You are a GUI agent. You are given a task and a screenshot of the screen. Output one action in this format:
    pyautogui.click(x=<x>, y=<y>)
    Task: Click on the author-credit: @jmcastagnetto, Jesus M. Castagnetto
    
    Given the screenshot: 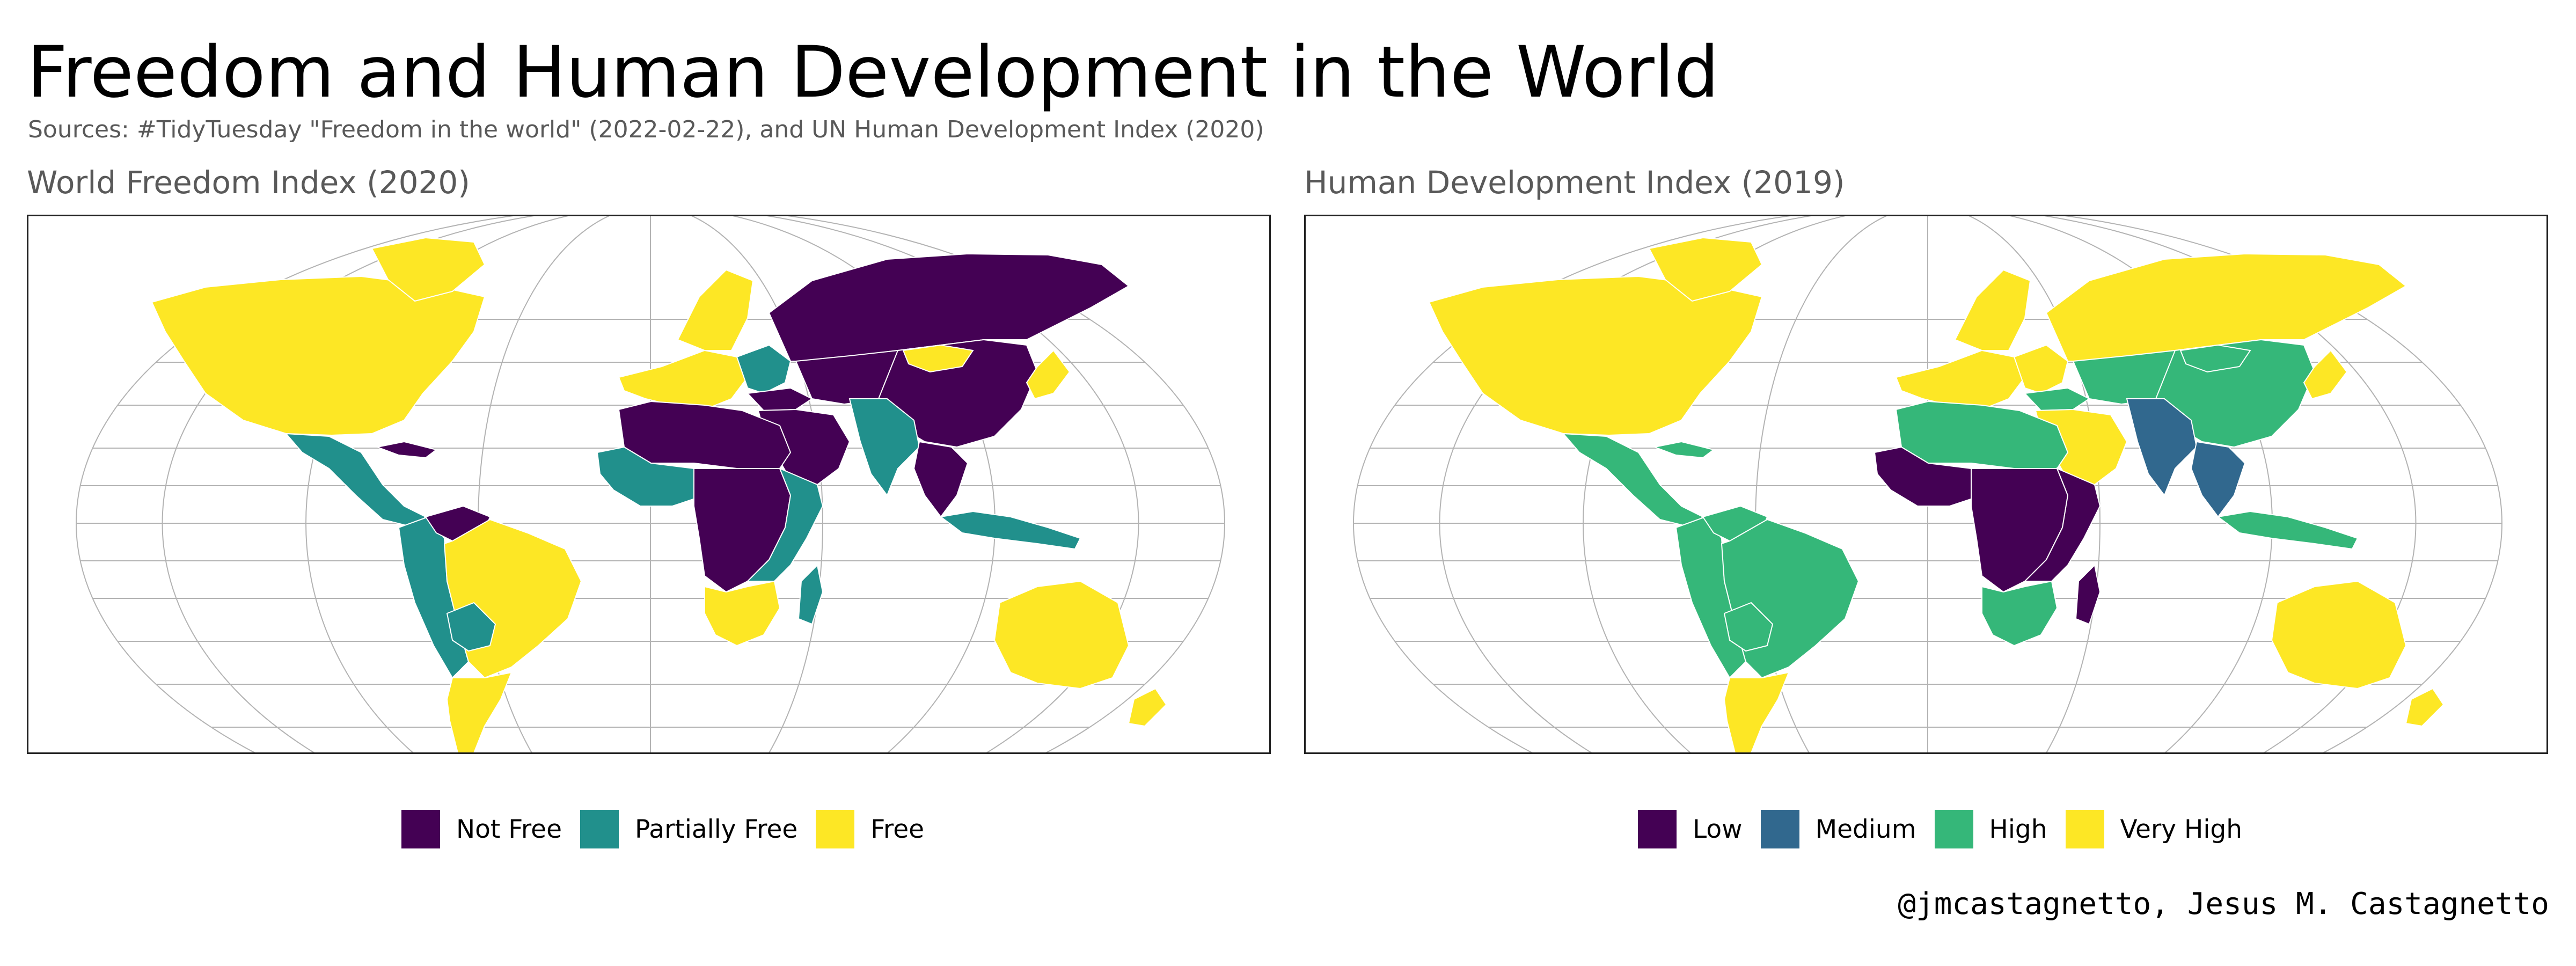 What is the action you would take?
    pyautogui.click(x=2223, y=904)
    